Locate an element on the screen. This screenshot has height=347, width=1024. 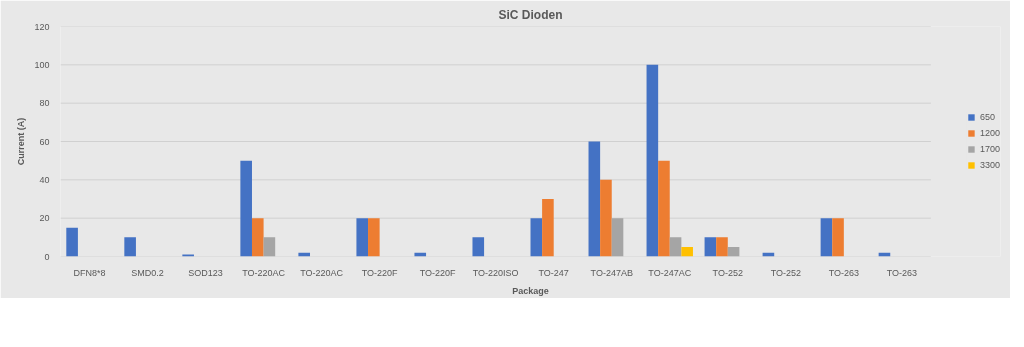
x-tick-label: SOD123 is located at coordinates (205, 272).